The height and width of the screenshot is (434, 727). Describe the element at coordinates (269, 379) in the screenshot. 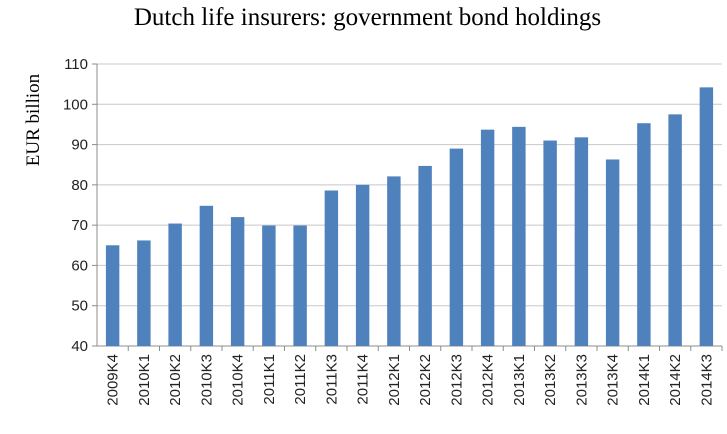

I see `x-tick-label: 2011K1` at that location.